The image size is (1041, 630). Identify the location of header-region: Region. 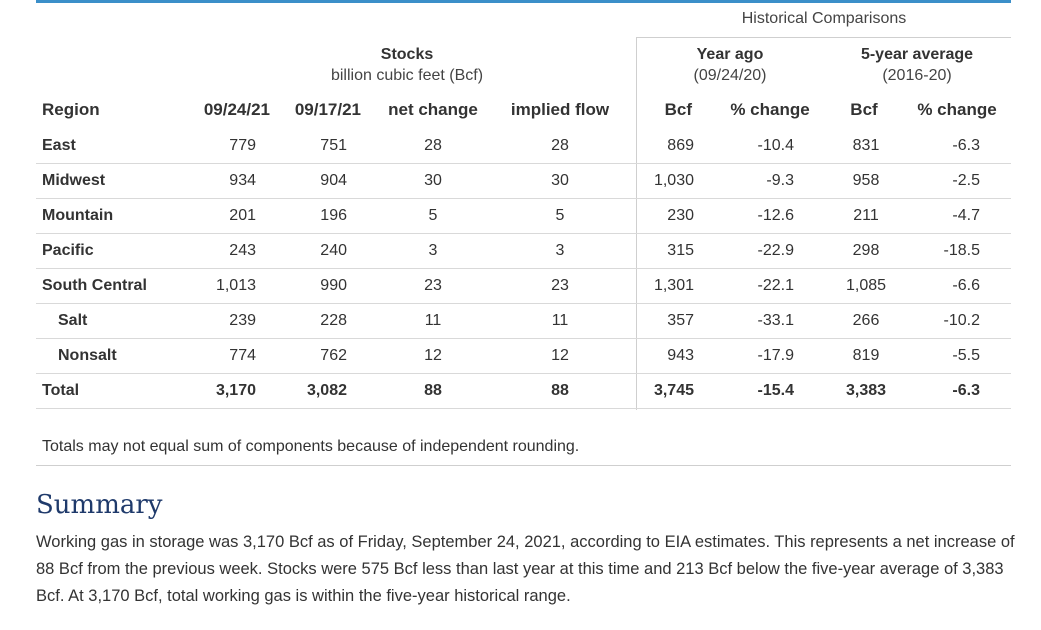
(71, 109).